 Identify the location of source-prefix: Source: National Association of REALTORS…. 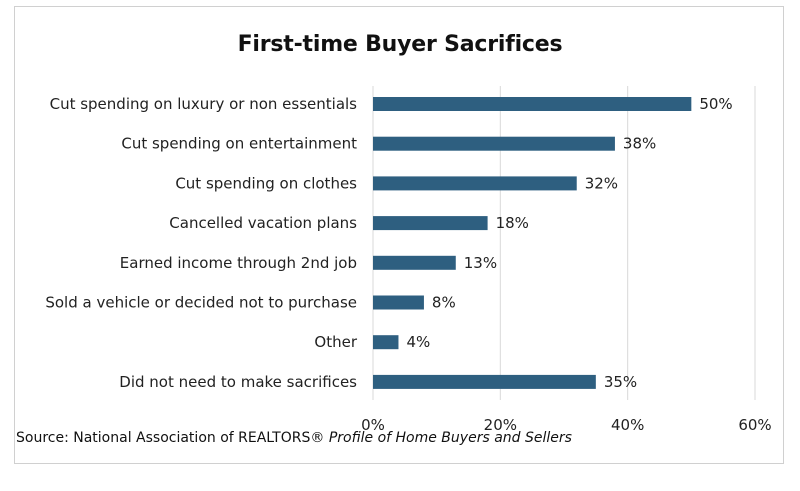
(172, 438).